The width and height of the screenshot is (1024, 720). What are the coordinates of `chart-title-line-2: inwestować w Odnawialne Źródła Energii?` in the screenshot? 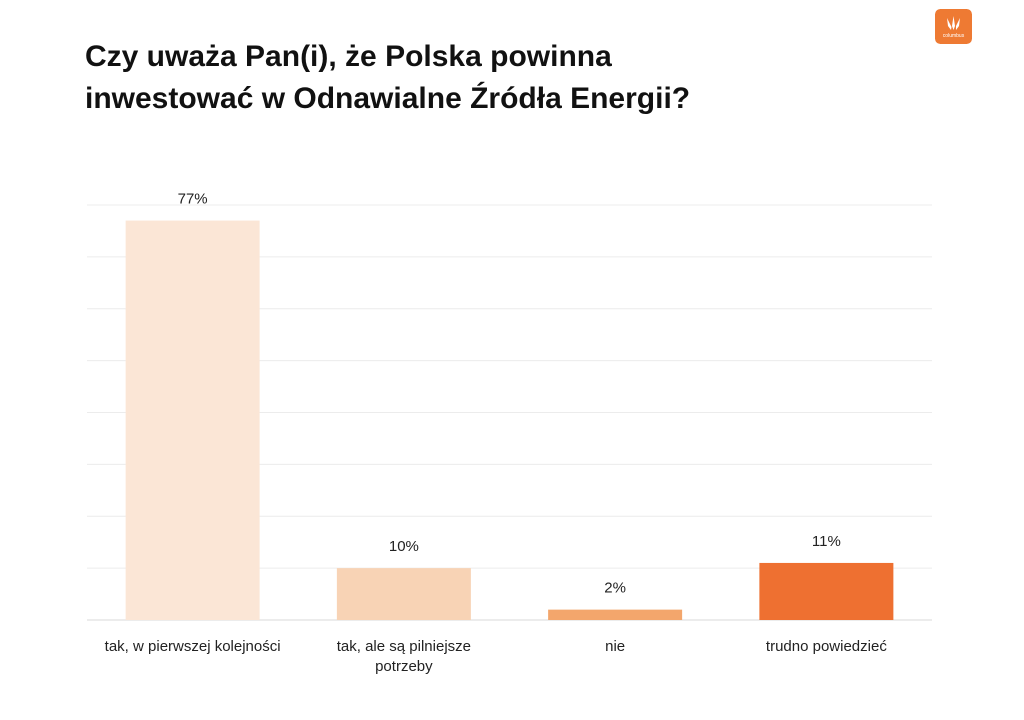 It's located at (388, 98).